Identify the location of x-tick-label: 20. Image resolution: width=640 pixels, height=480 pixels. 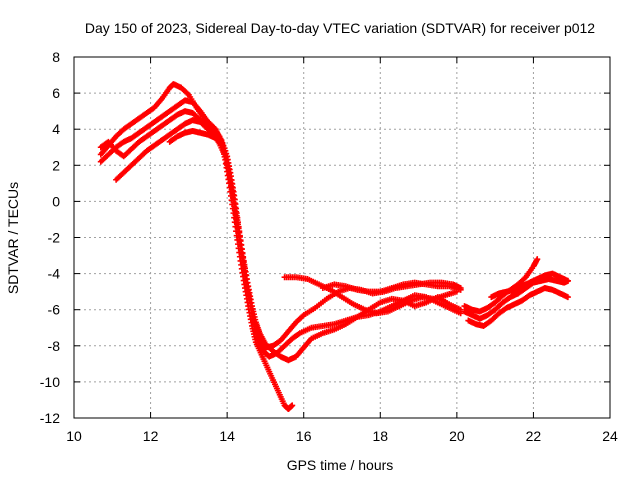
(457, 436).